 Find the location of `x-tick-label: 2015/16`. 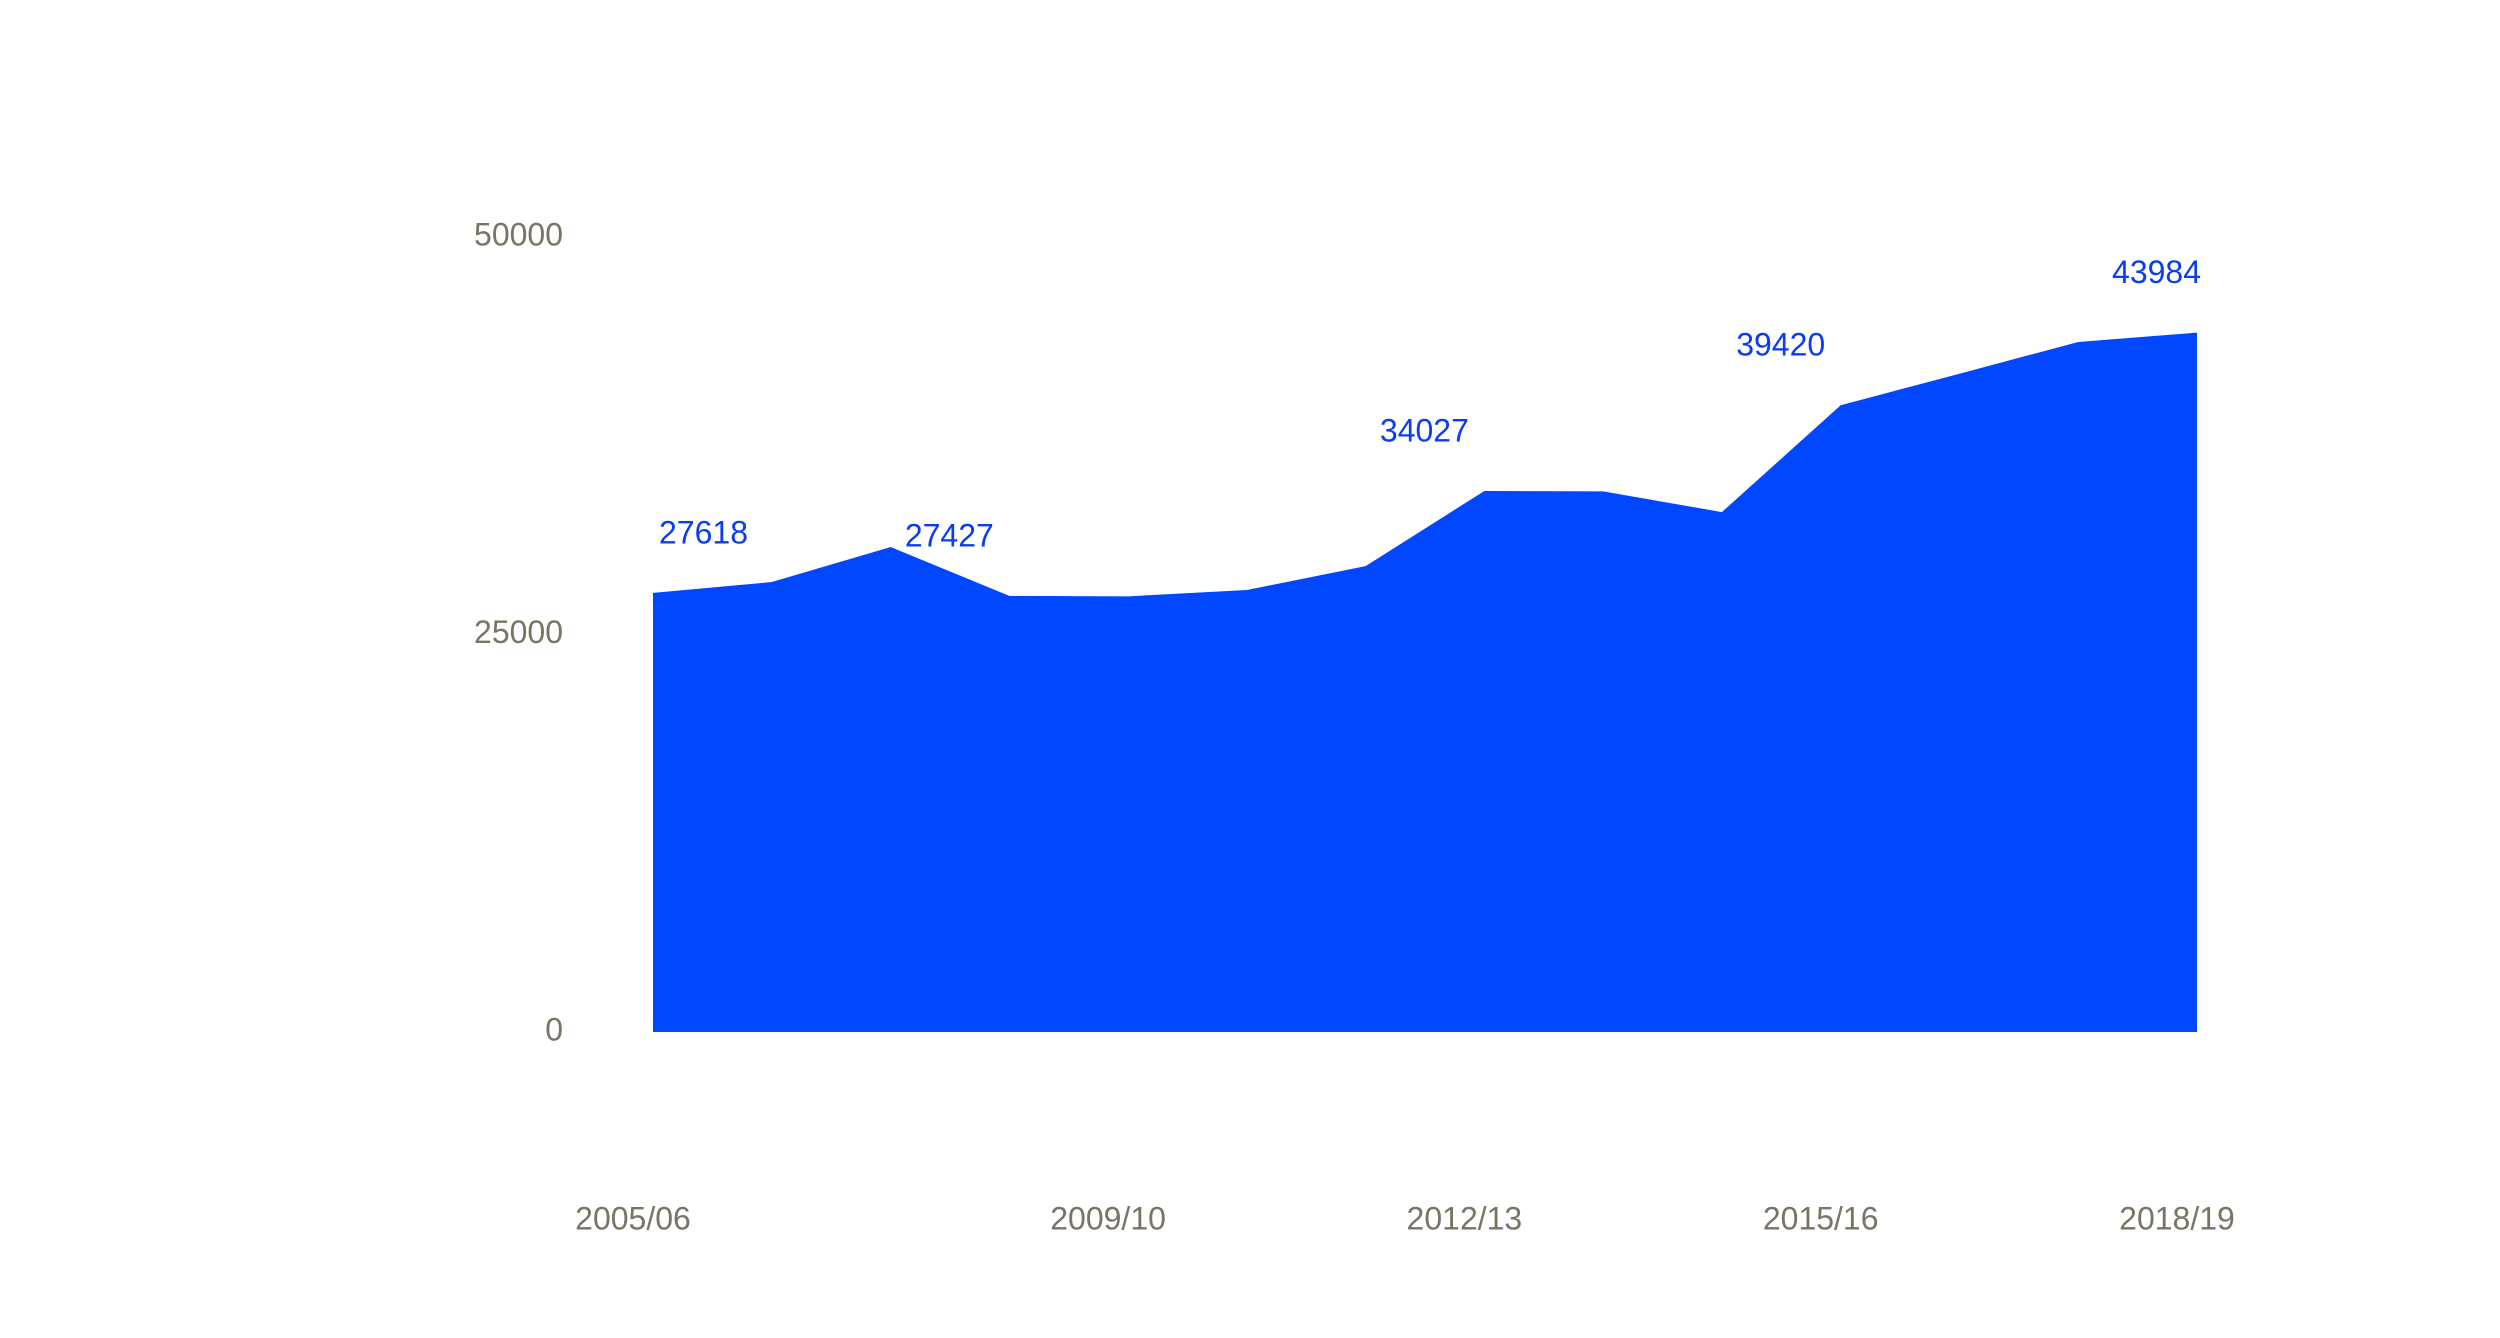

x-tick-label: 2015/16 is located at coordinates (1821, 1218).